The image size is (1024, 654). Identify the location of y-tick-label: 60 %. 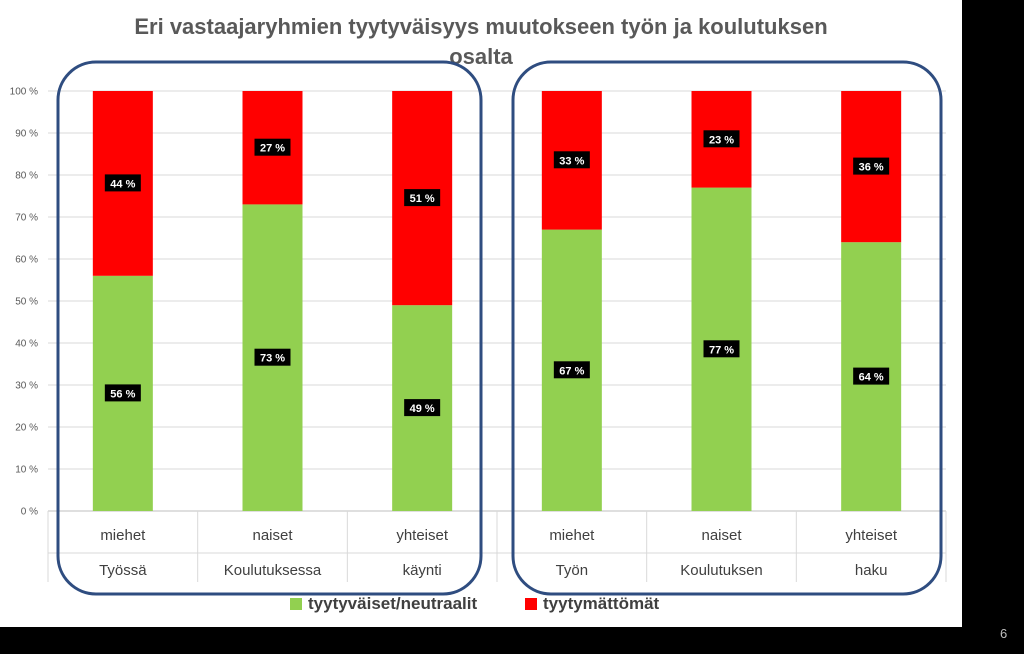
(26, 260).